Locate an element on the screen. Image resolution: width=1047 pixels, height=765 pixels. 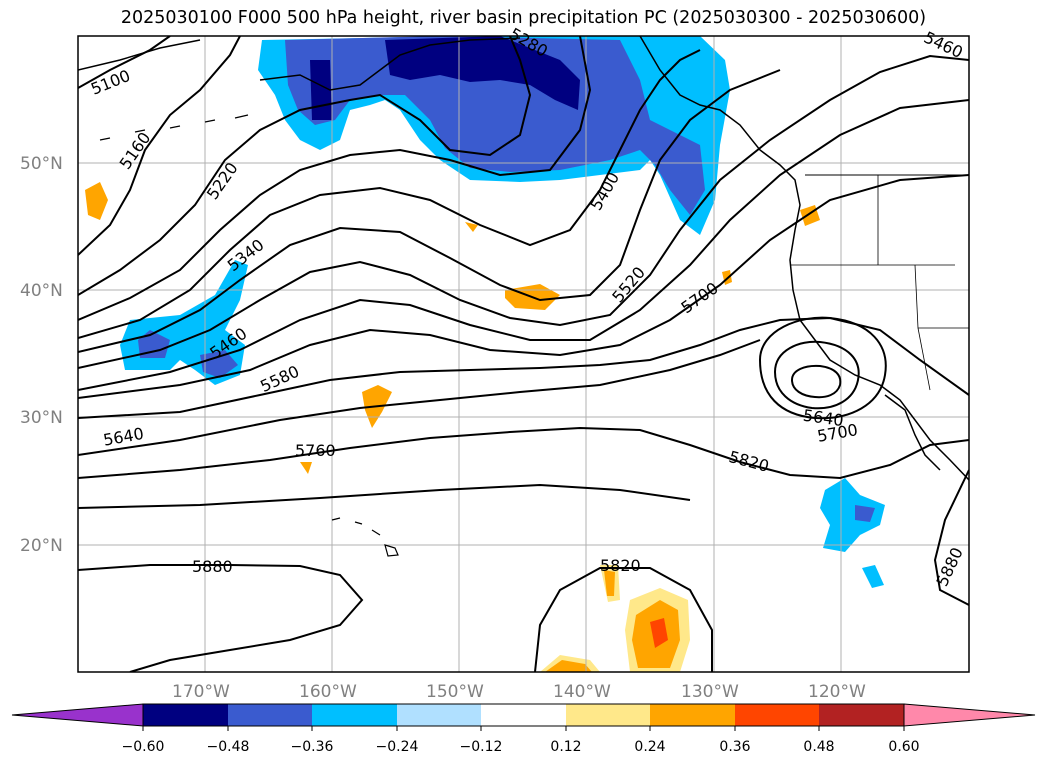
colorbar-tick-label: 0.36 is located at coordinates (734, 747).